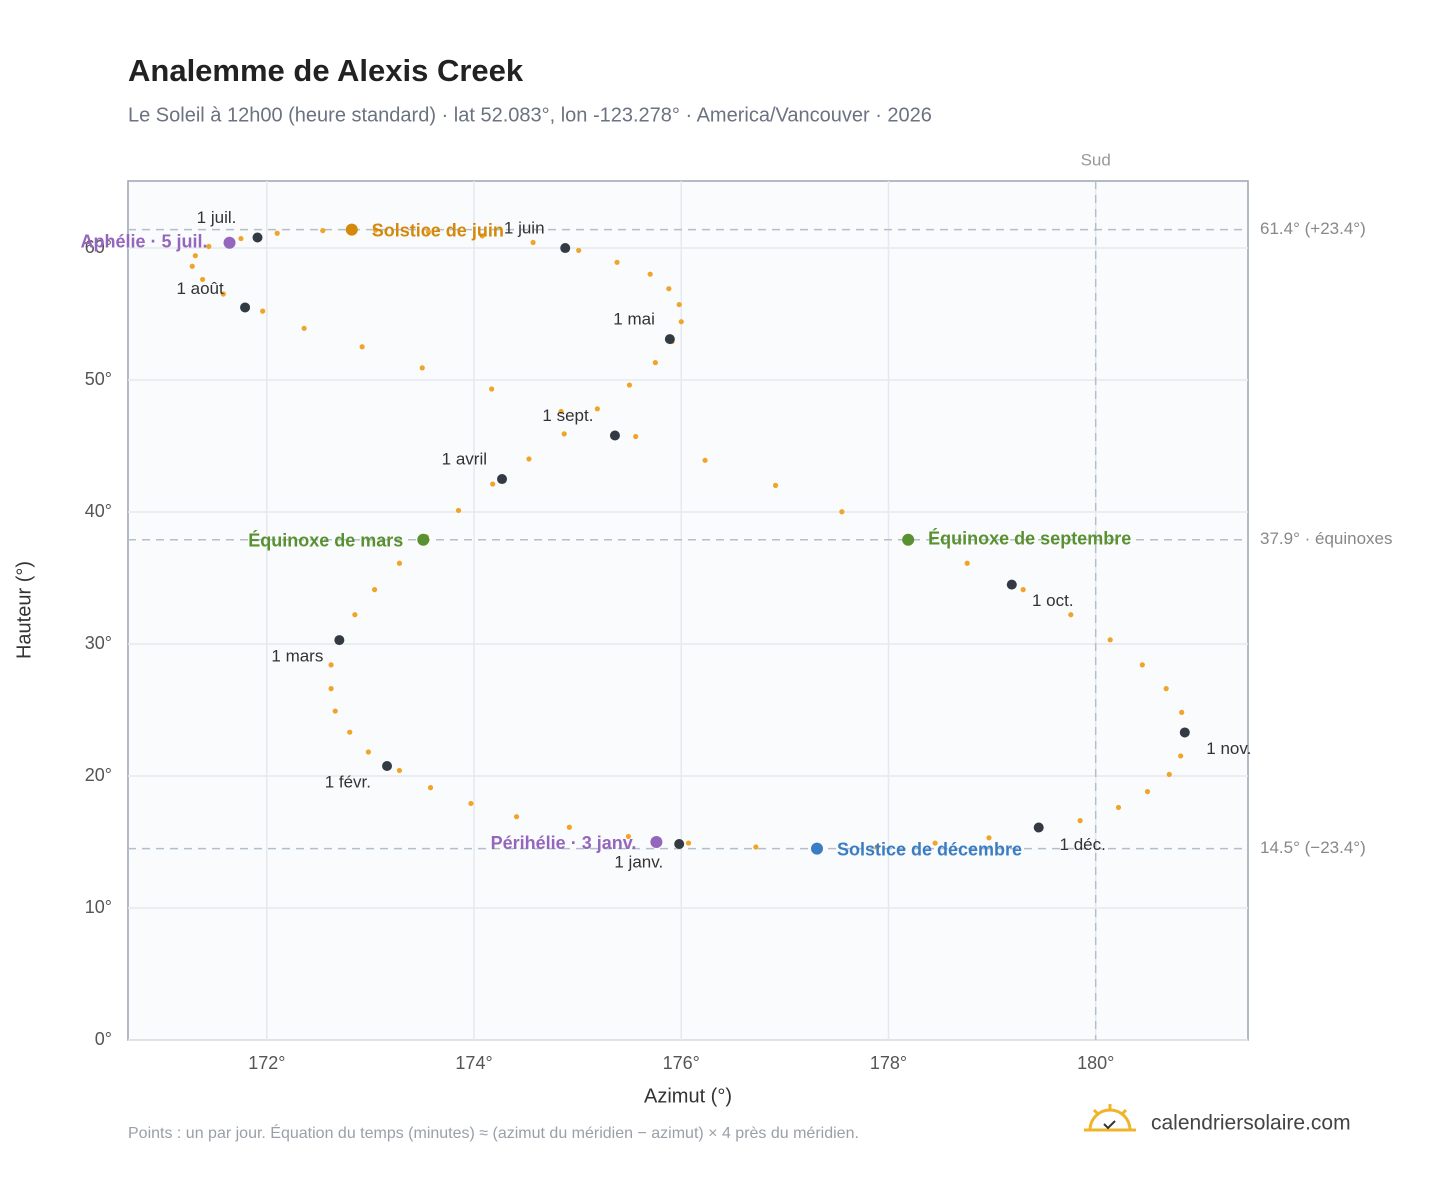  Describe the element at coordinates (1228, 748) in the screenshot. I see `month-label: 1 nov.` at that location.